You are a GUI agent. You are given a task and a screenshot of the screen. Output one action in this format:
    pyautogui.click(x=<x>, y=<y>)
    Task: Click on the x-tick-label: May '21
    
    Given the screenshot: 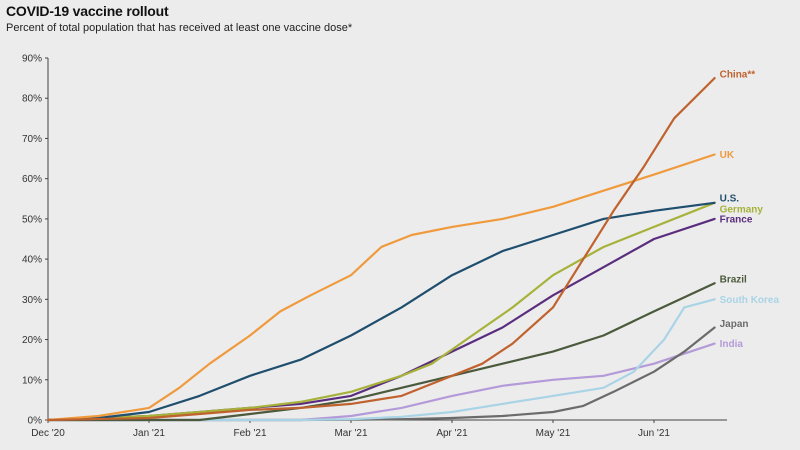 What is the action you would take?
    pyautogui.click(x=553, y=433)
    